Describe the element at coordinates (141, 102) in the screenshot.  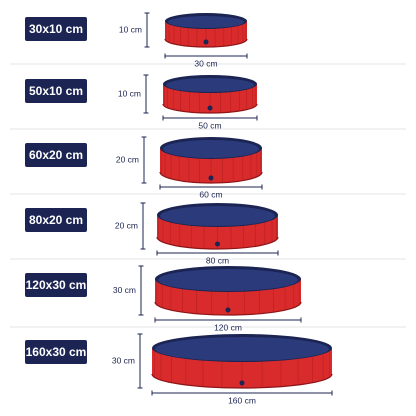
I see `size-row: 50x10 cm 10 cm 50 cm` at that location.